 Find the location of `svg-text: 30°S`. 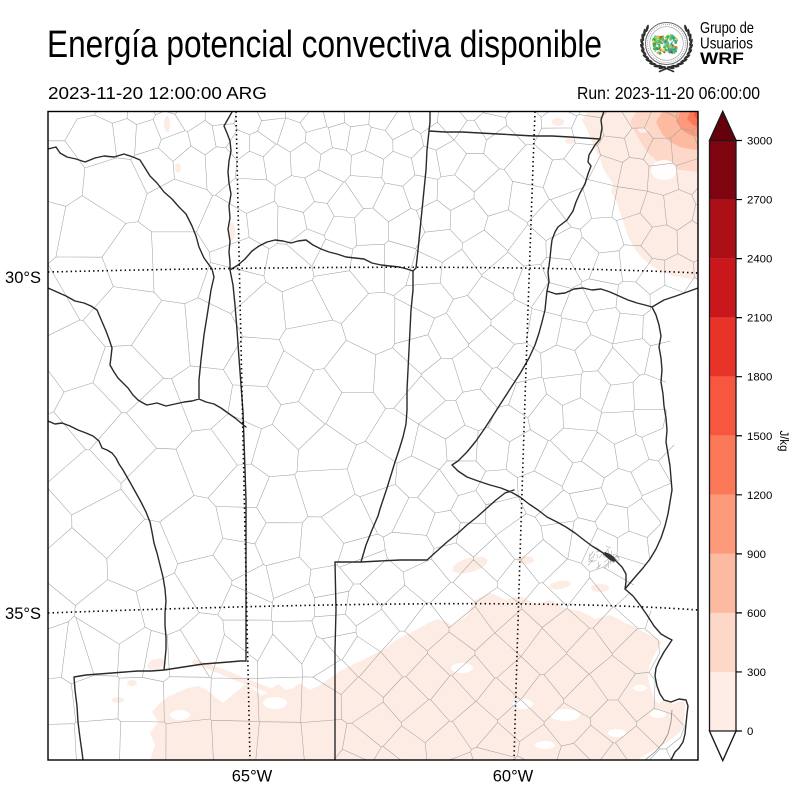

svg-text: 30°S is located at coordinates (23, 278).